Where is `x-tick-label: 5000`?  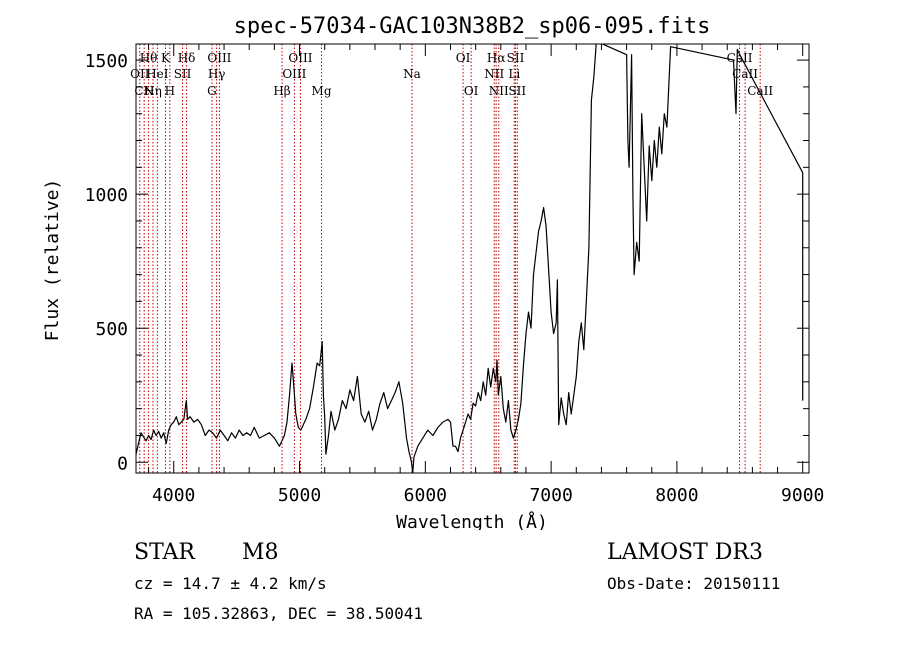
x-tick-label: 5000 is located at coordinates (299, 495).